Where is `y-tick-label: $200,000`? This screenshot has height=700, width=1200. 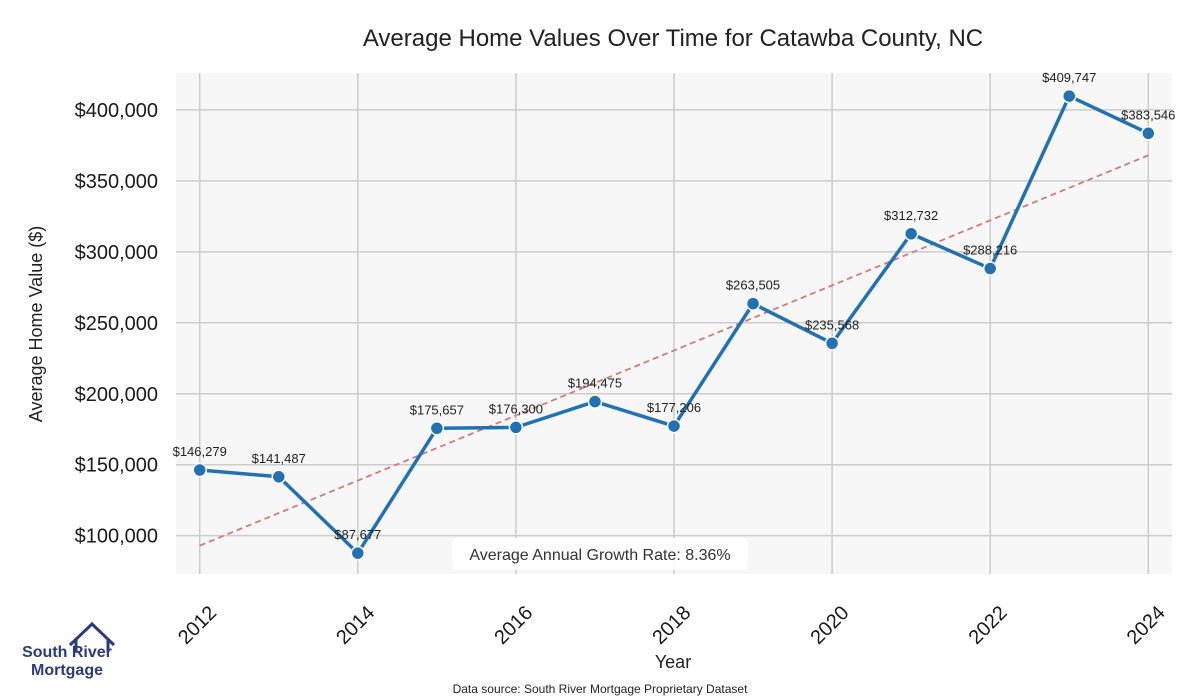
y-tick-label: $200,000 is located at coordinates (116, 395).